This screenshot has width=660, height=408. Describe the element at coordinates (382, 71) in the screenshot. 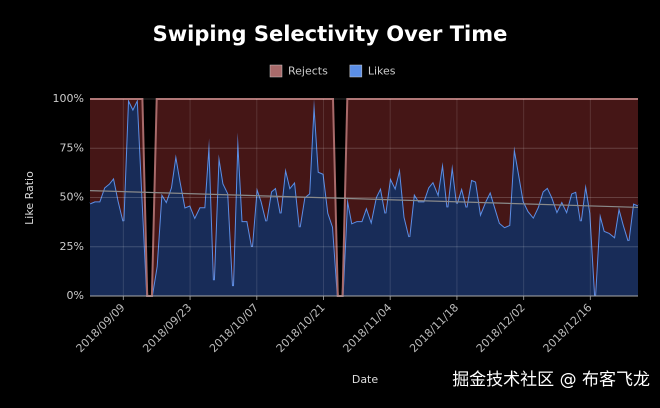

I see `legend-label: Likes` at that location.